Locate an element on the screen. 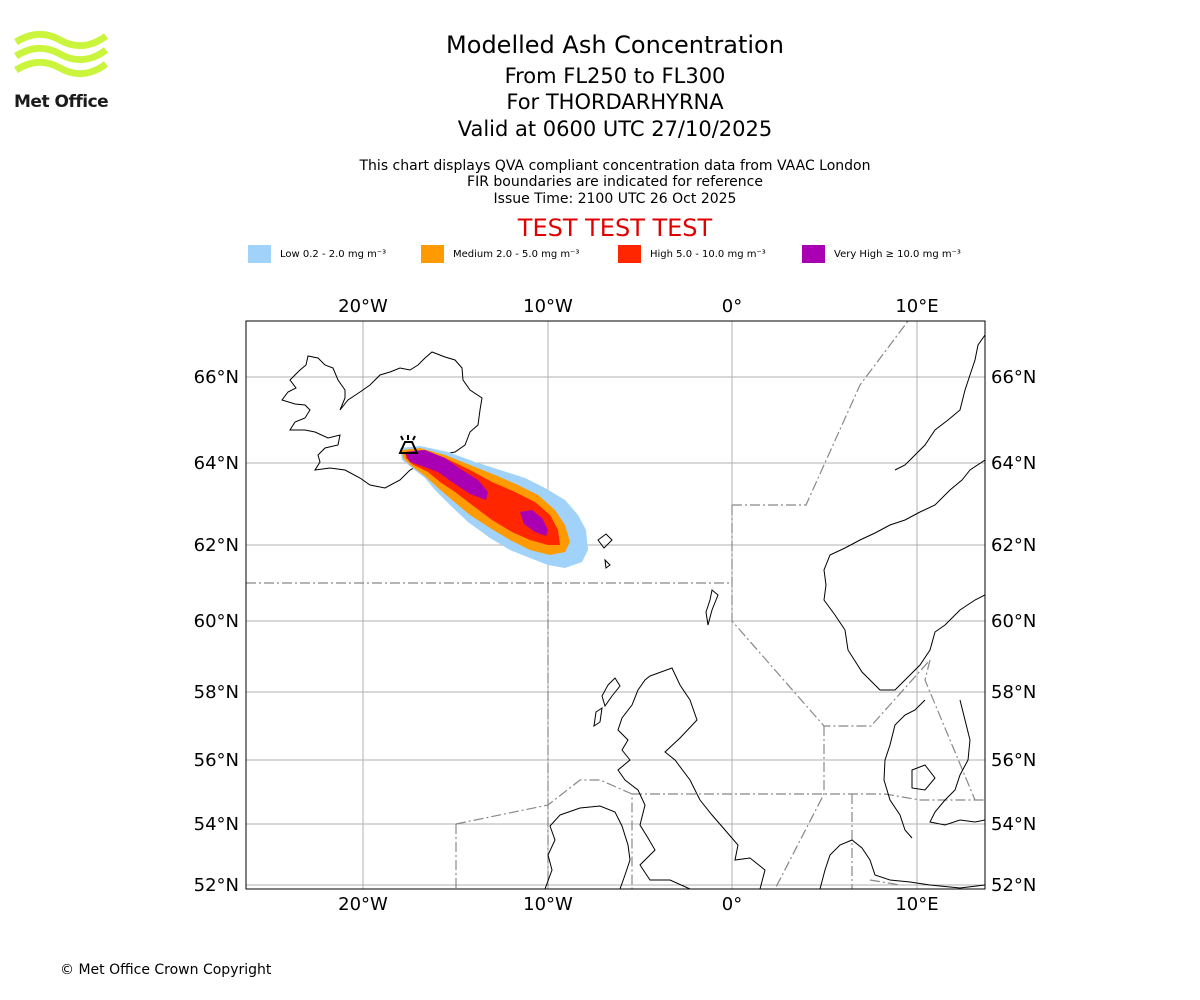 The width and height of the screenshot is (1200, 1000). chart-title: Modelled Ash Concentration is located at coordinates (615, 45).